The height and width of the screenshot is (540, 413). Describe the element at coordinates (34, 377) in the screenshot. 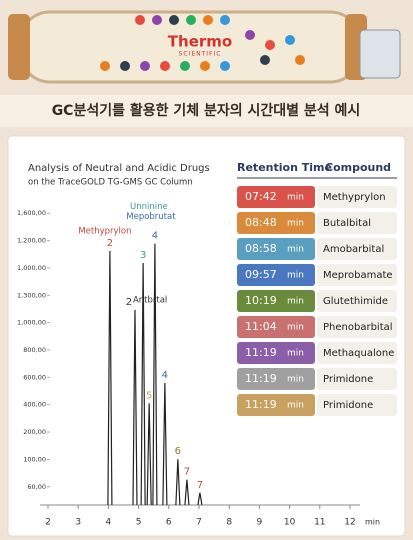

I see `y-tick-label: 600,00` at that location.